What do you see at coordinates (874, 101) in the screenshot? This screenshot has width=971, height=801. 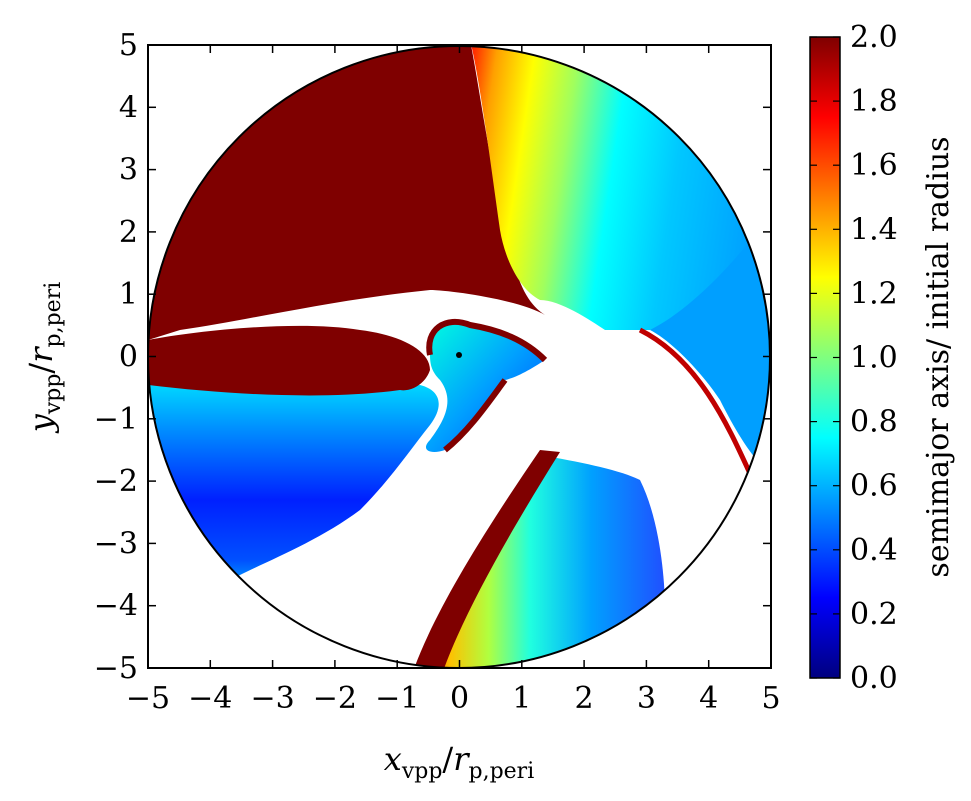 I see `colorbar-tick-label: 1.8` at bounding box center [874, 101].